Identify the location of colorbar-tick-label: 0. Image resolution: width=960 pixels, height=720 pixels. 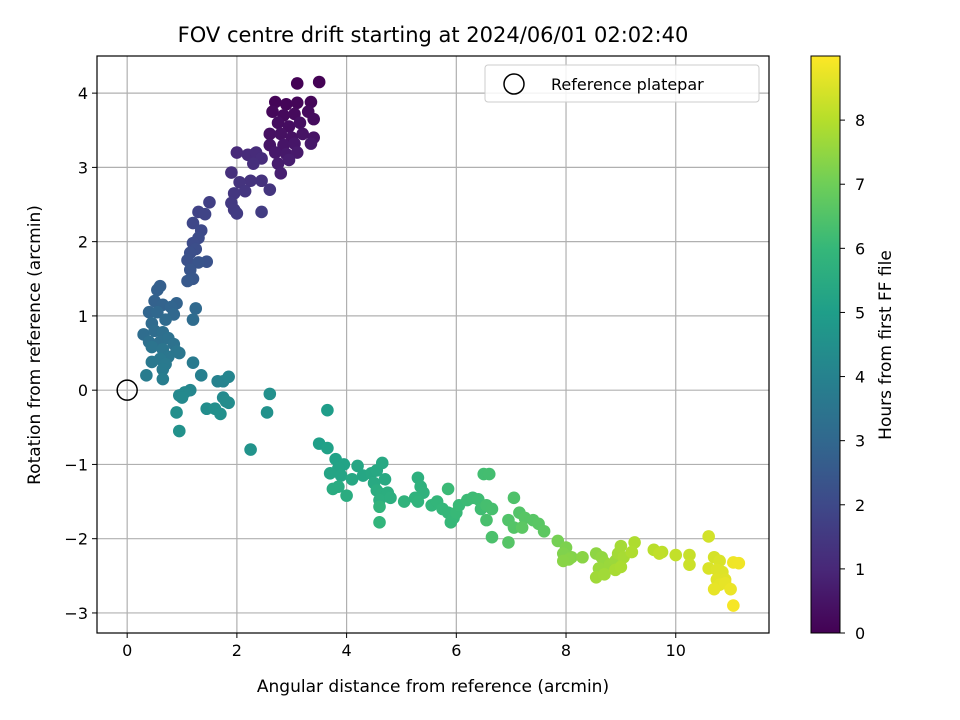
(860, 633).